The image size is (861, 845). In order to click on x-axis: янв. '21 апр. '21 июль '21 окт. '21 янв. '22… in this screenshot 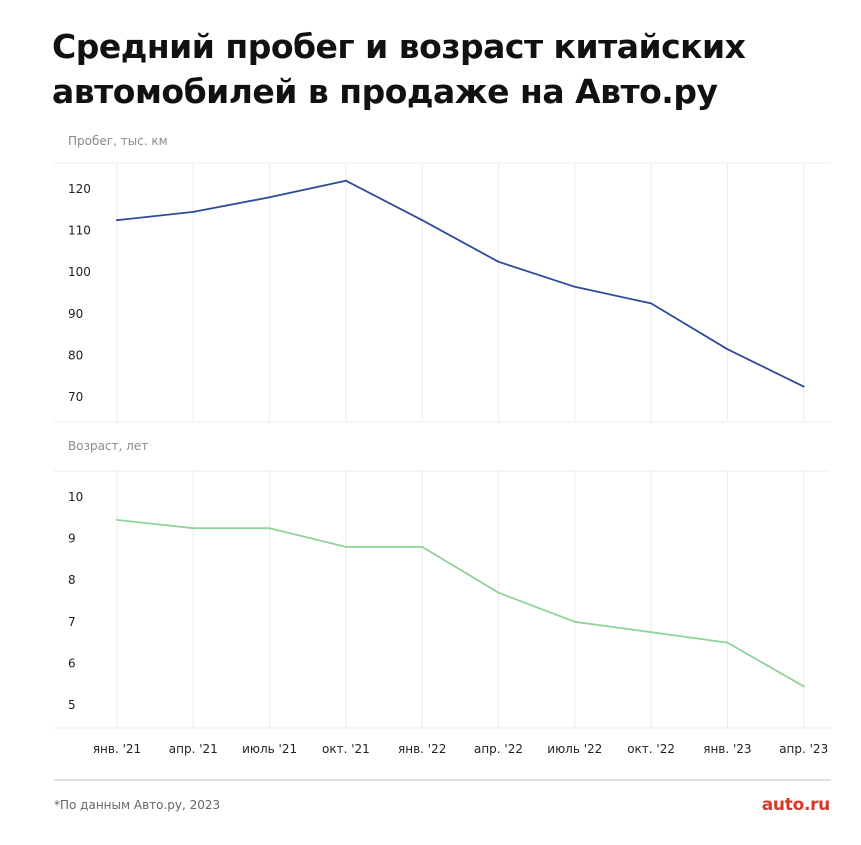, I will do `click(460, 749)`.